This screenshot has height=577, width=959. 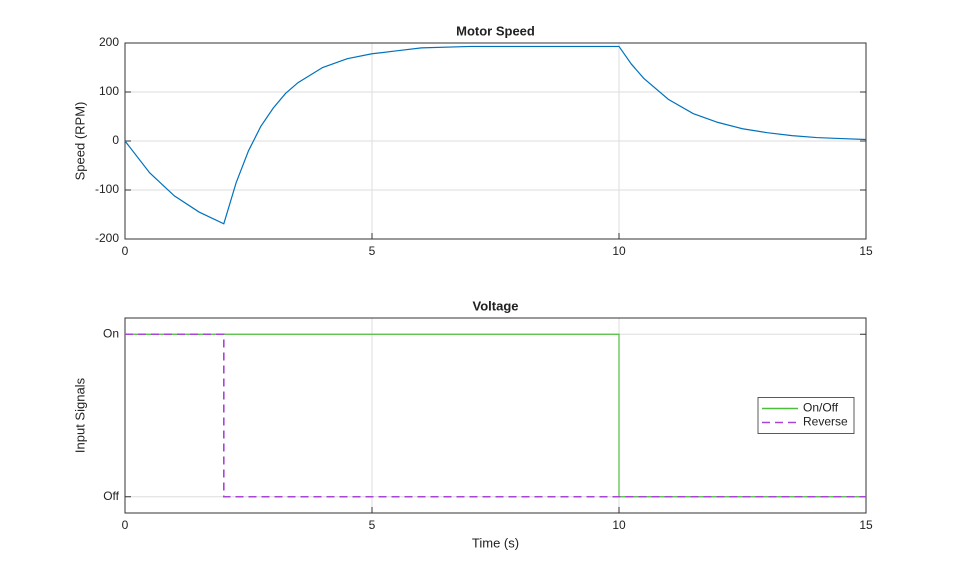 What do you see at coordinates (109, 91) in the screenshot?
I see `y-tick-label: 100` at bounding box center [109, 91].